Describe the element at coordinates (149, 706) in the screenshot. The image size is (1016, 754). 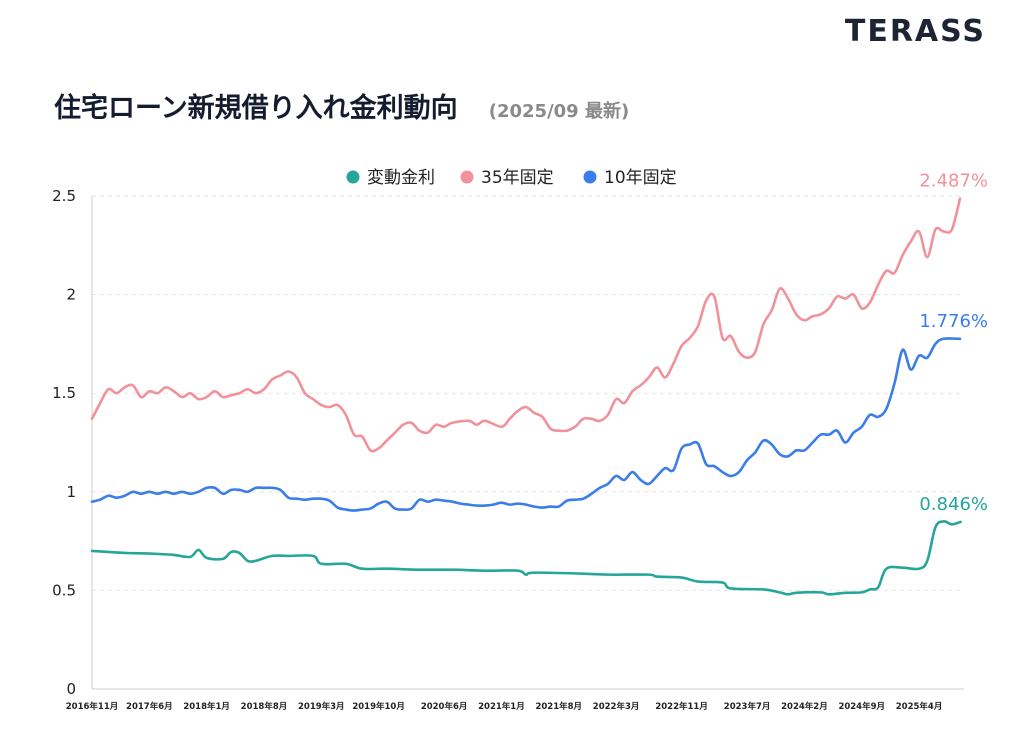
I see `x-tick-label: 2017年6月` at that location.